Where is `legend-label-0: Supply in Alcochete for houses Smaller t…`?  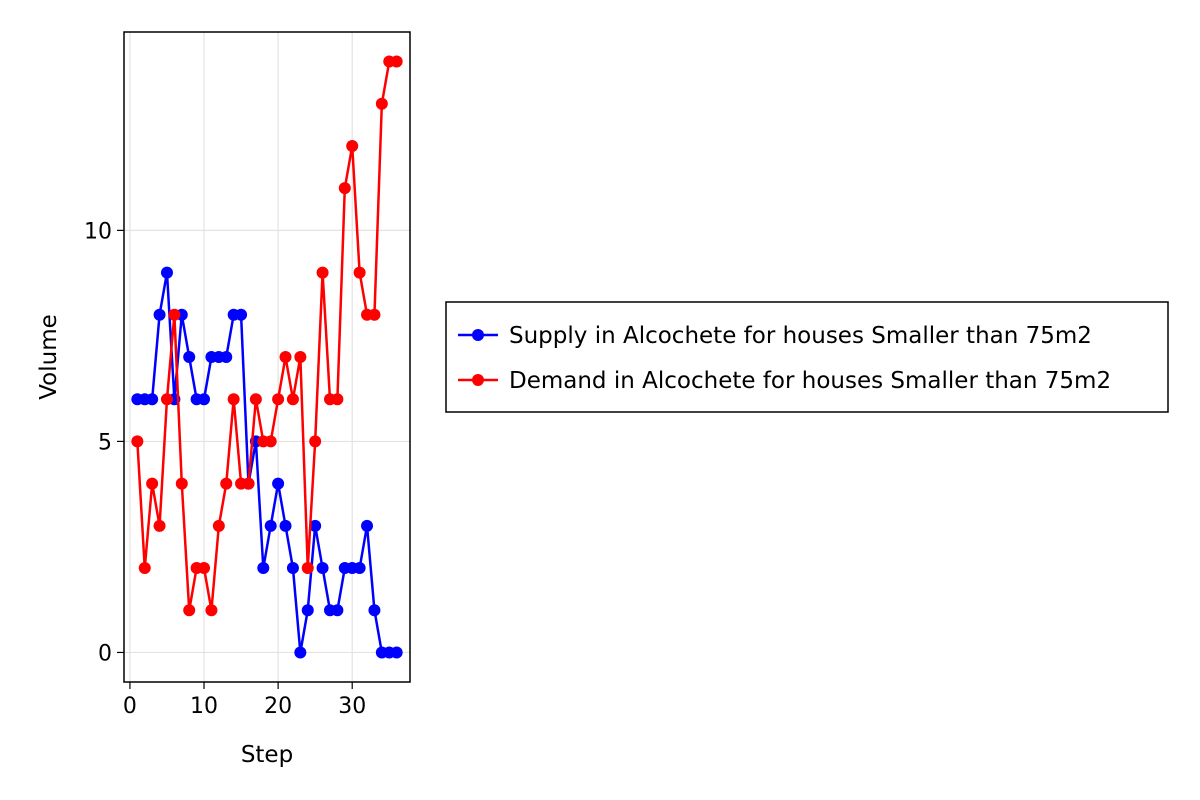 legend-label-0: Supply in Alcochete for houses Smaller t… is located at coordinates (800, 336).